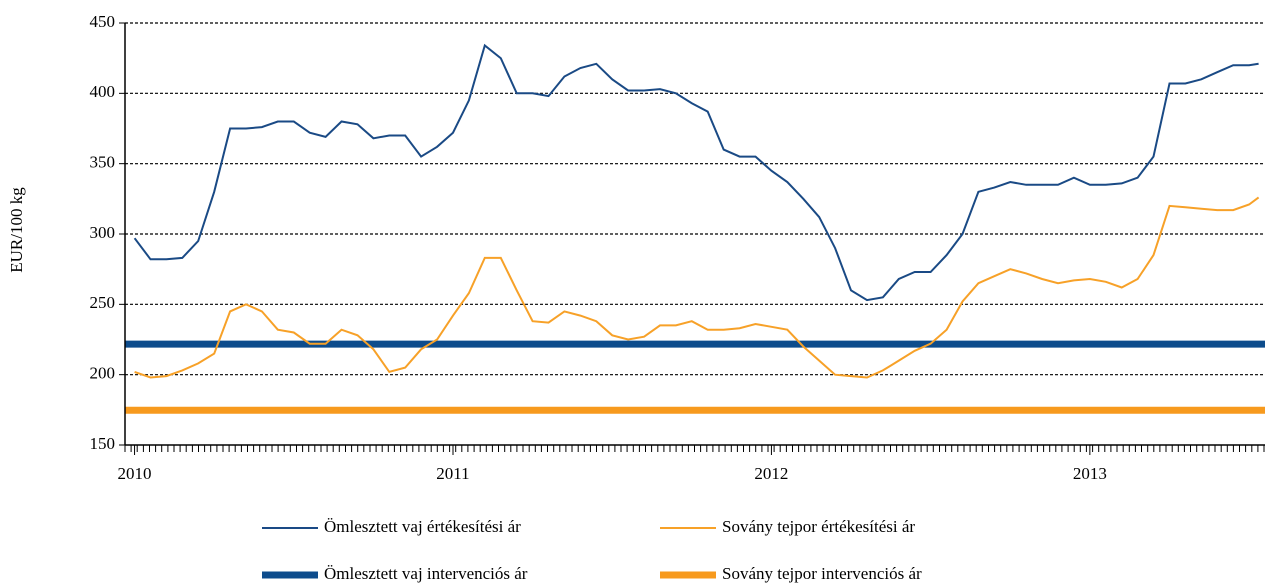 The image size is (1265, 585). What do you see at coordinates (771, 473) in the screenshot?
I see `x-tick-label: 2012` at bounding box center [771, 473].